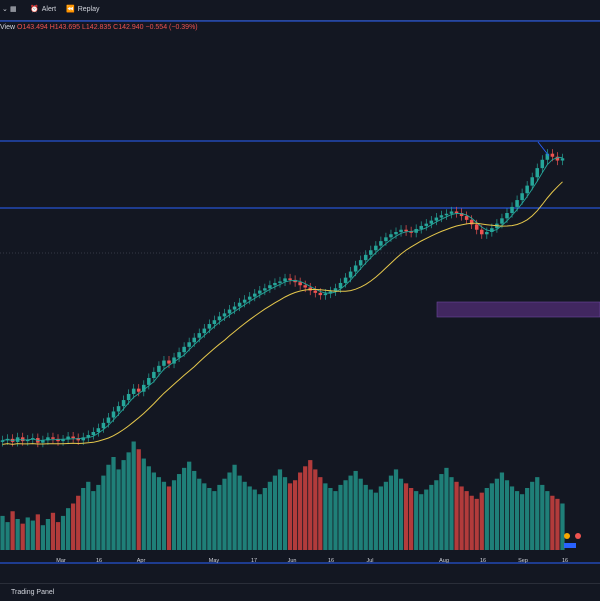  What do you see at coordinates (83, 10) in the screenshot?
I see `replay-button: ⏪ Replay` at bounding box center [83, 10].